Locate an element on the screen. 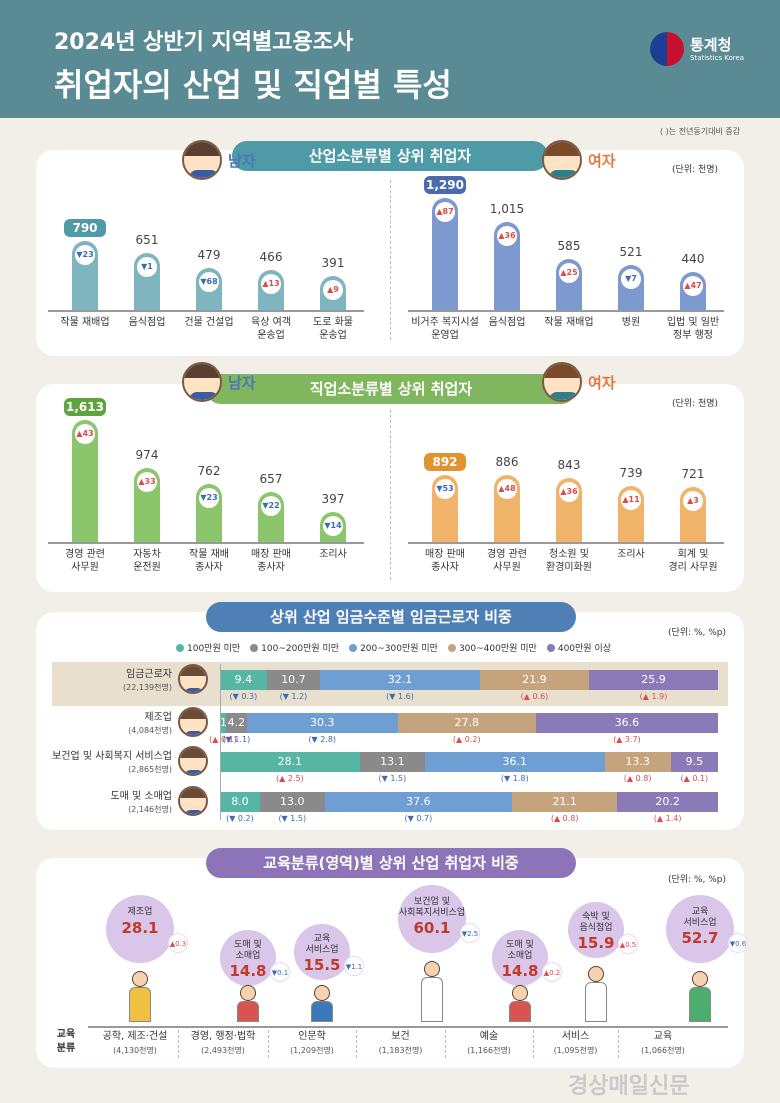 The image size is (780, 1103). value-label: 440 is located at coordinates (693, 258).